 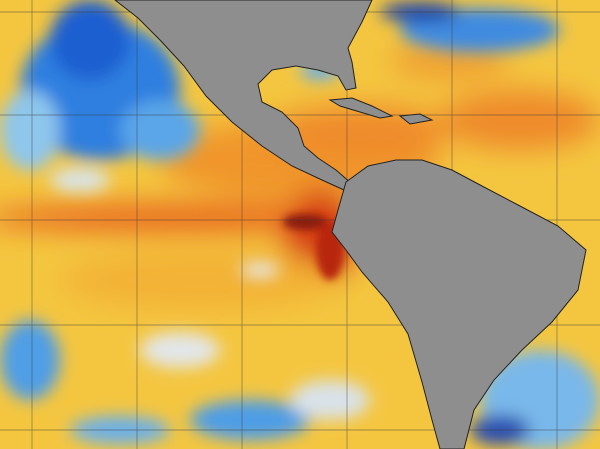 I want to click on hispaniola, so click(x=416, y=119).